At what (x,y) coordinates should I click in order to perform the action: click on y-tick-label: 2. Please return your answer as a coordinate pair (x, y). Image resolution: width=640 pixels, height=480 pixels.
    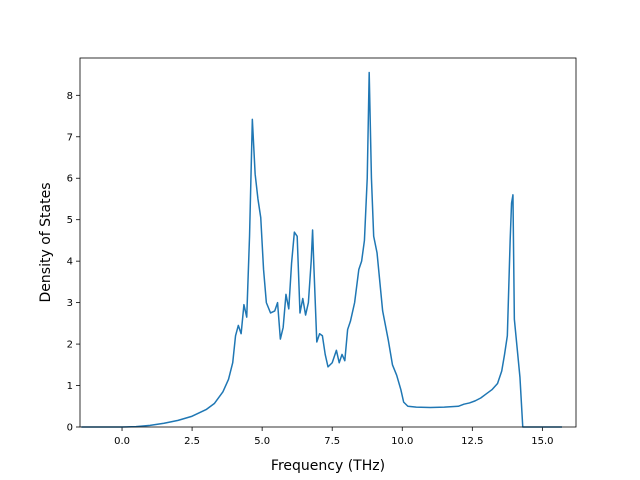
    Looking at the image, I should click on (70, 345).